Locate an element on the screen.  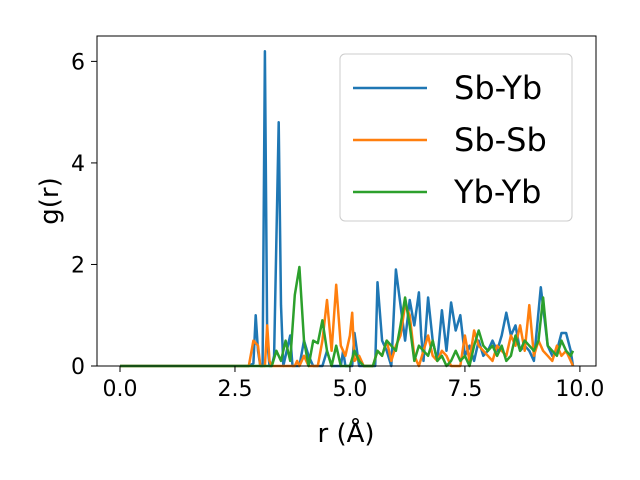
x-tick-label: 5.0 is located at coordinates (349, 389).